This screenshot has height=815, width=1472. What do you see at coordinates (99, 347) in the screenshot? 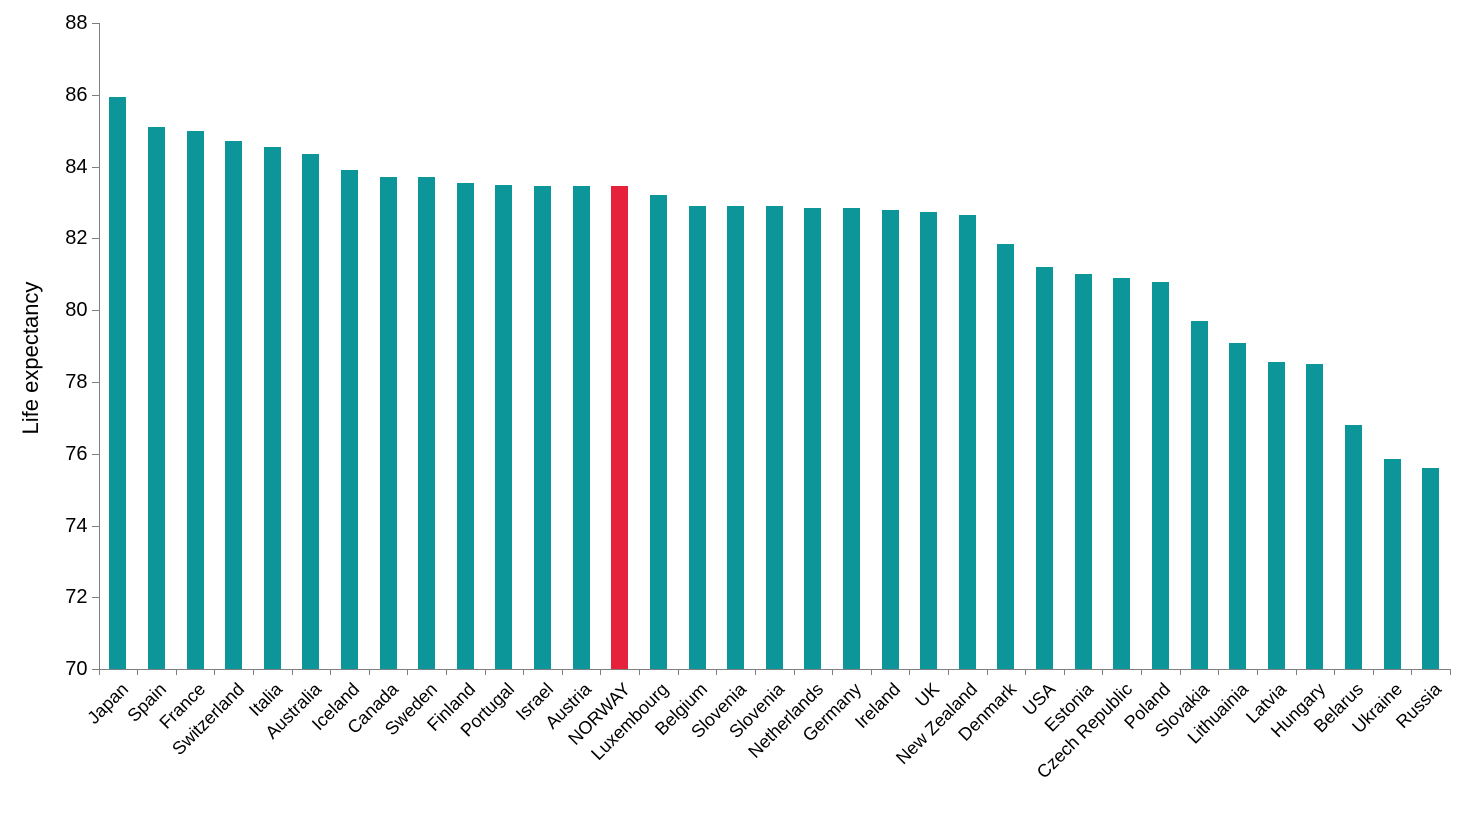
I see `y-axis-line` at bounding box center [99, 347].